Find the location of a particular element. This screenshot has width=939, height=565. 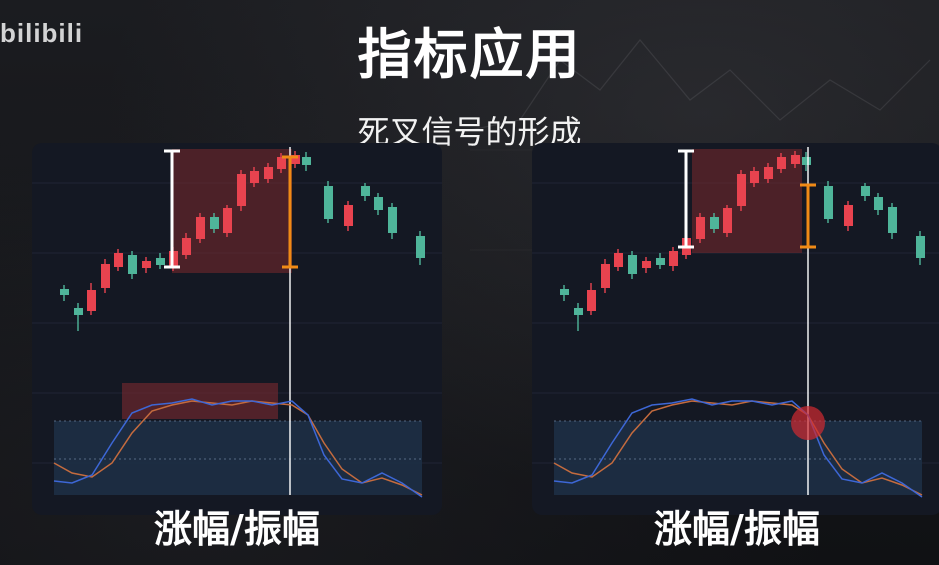

logo-text: bilibili is located at coordinates (42, 33).